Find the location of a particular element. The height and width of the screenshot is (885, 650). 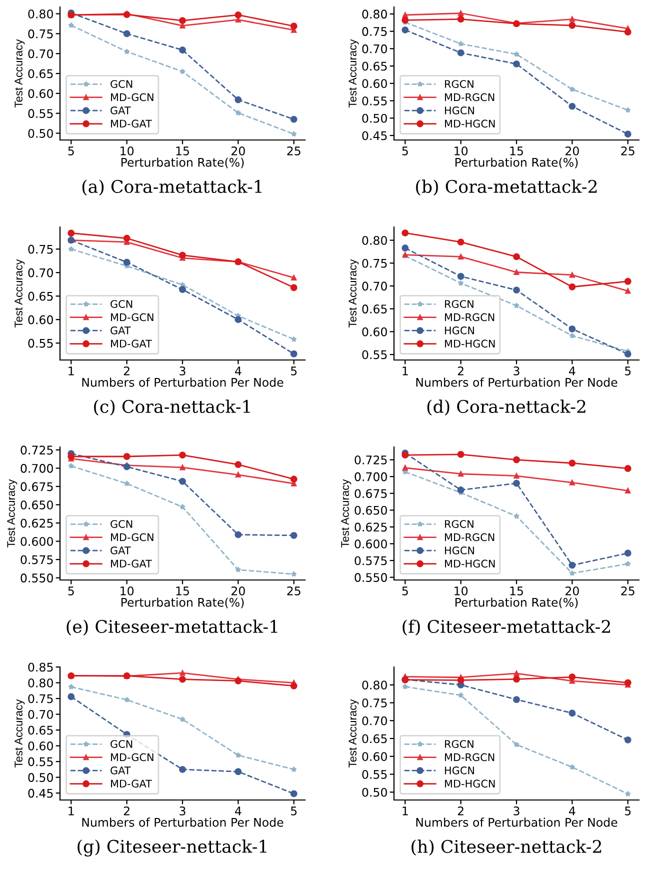

y-tick-label: 0.575 is located at coordinates (36, 559).